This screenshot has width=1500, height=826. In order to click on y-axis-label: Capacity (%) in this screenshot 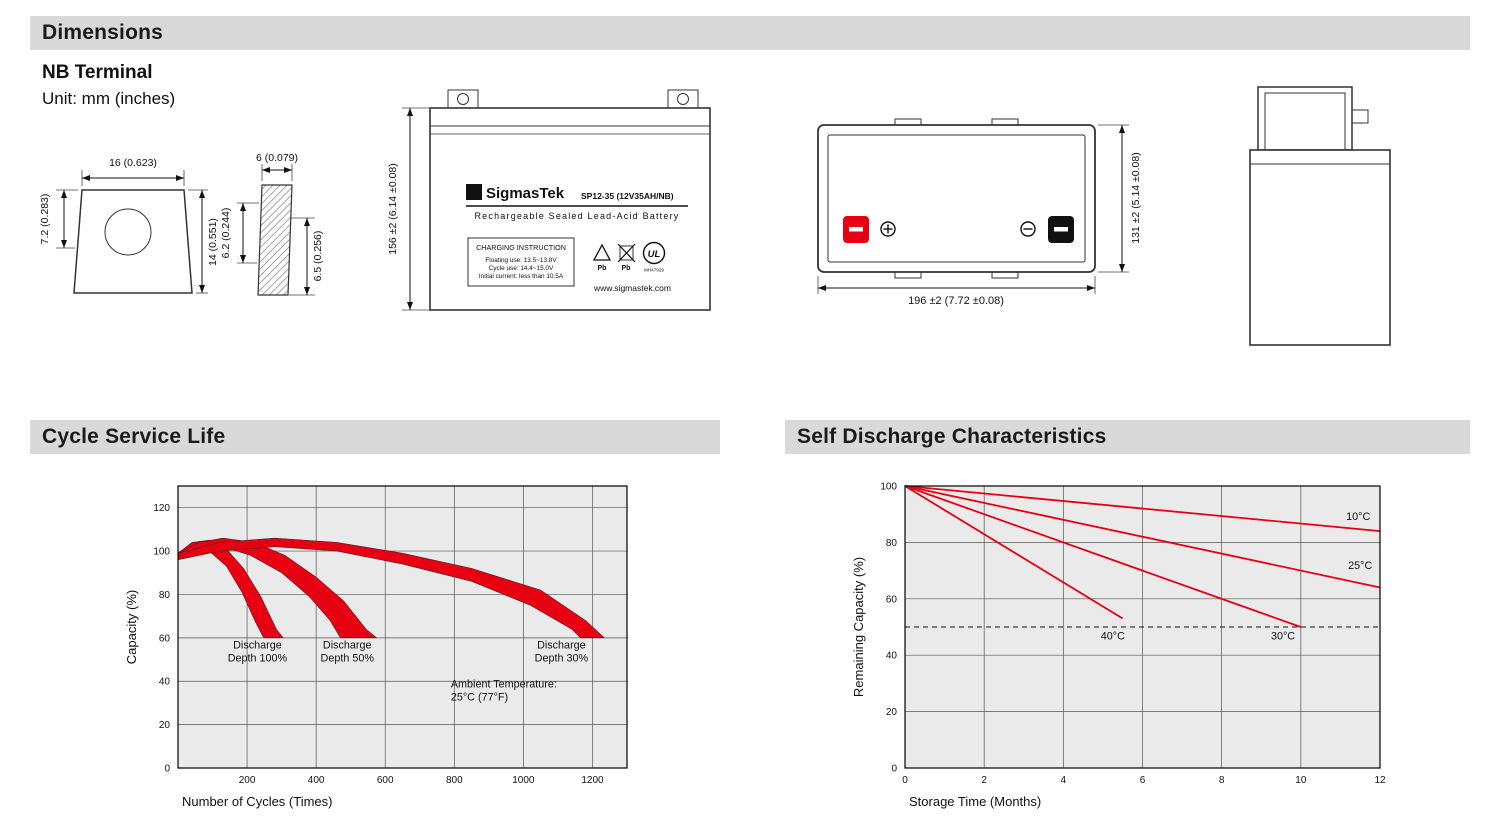, I will do `click(131, 627)`.